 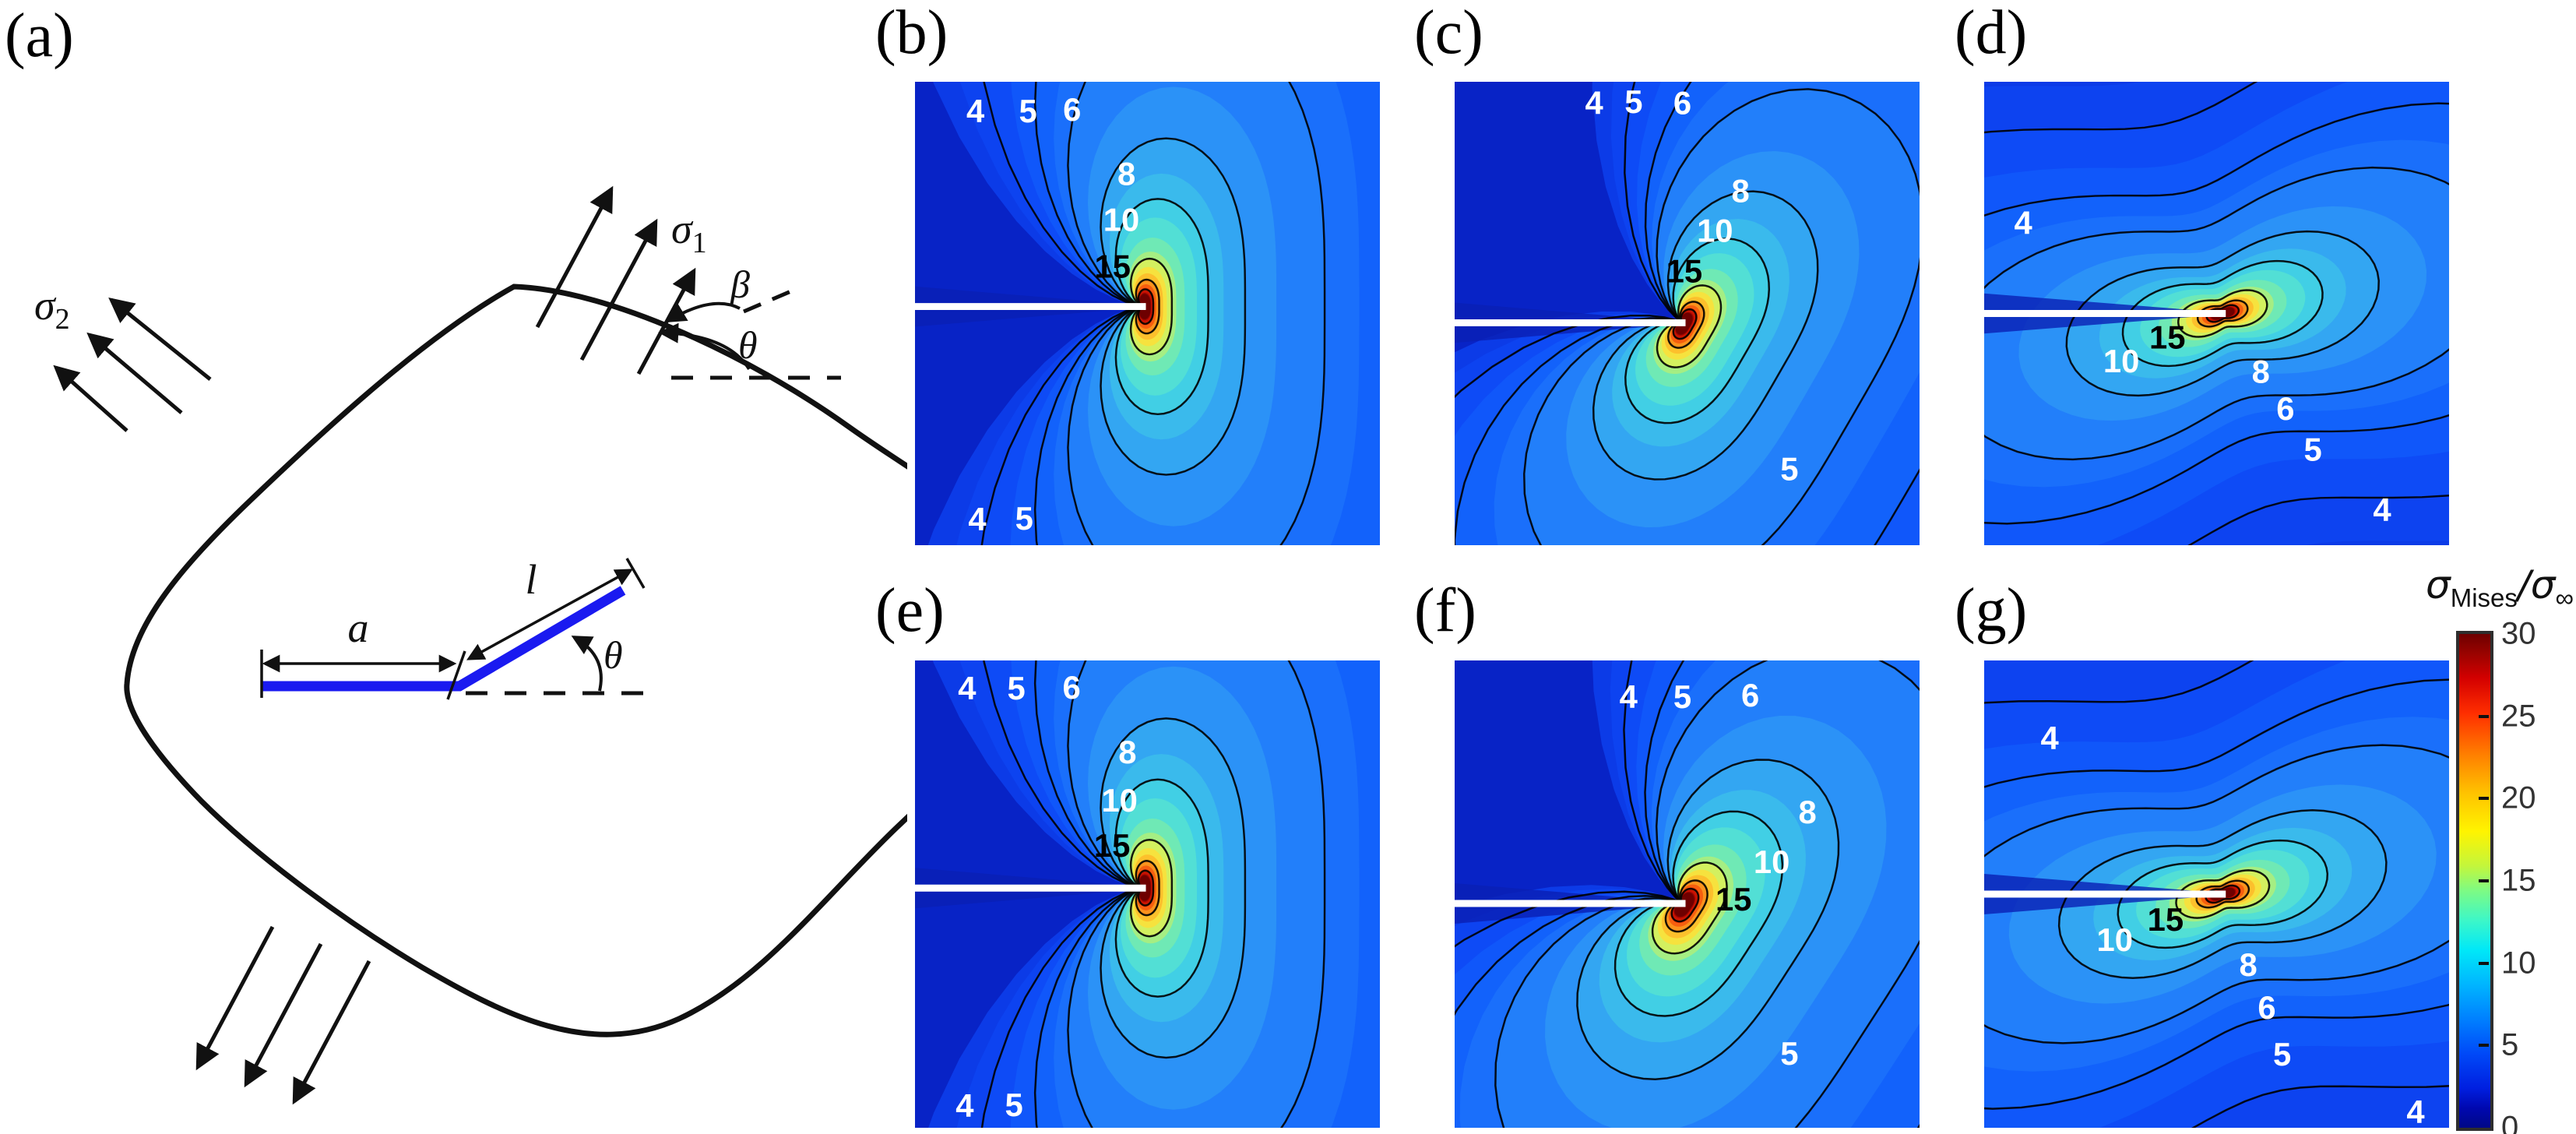 What do you see at coordinates (689, 232) in the screenshot?
I see `sigma1-label: σ1` at bounding box center [689, 232].